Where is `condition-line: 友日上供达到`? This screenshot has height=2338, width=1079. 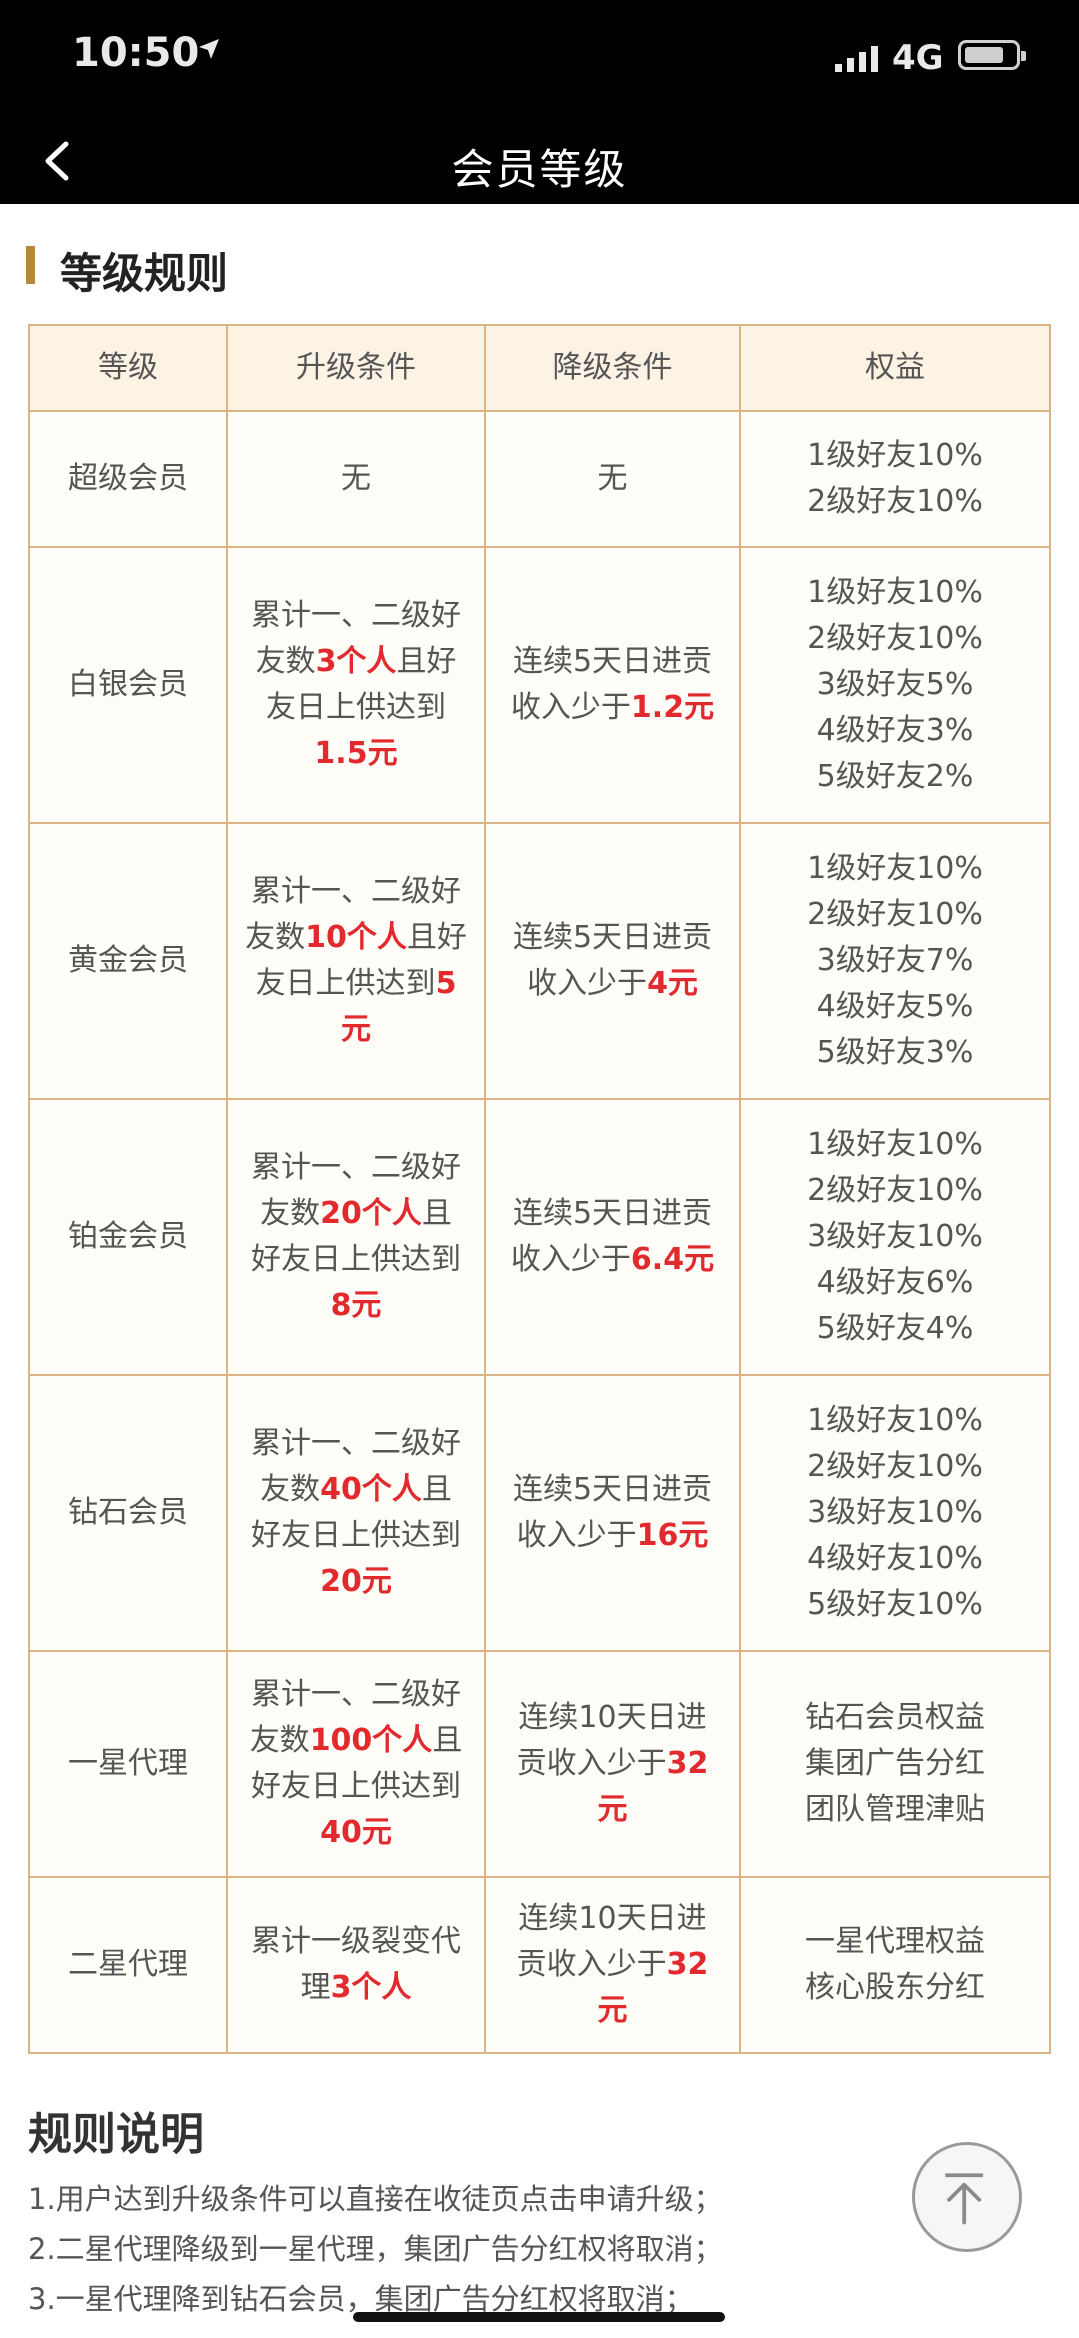 condition-line: 友日上供达到 is located at coordinates (356, 708).